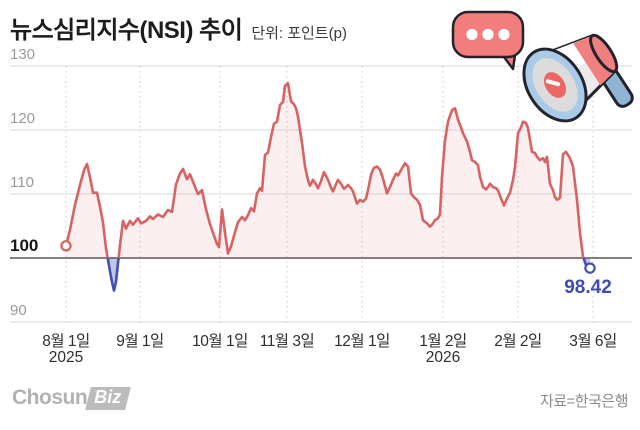  What do you see at coordinates (140, 341) in the screenshot?
I see `x-axis-tick-label: 9월 1일` at bounding box center [140, 341].